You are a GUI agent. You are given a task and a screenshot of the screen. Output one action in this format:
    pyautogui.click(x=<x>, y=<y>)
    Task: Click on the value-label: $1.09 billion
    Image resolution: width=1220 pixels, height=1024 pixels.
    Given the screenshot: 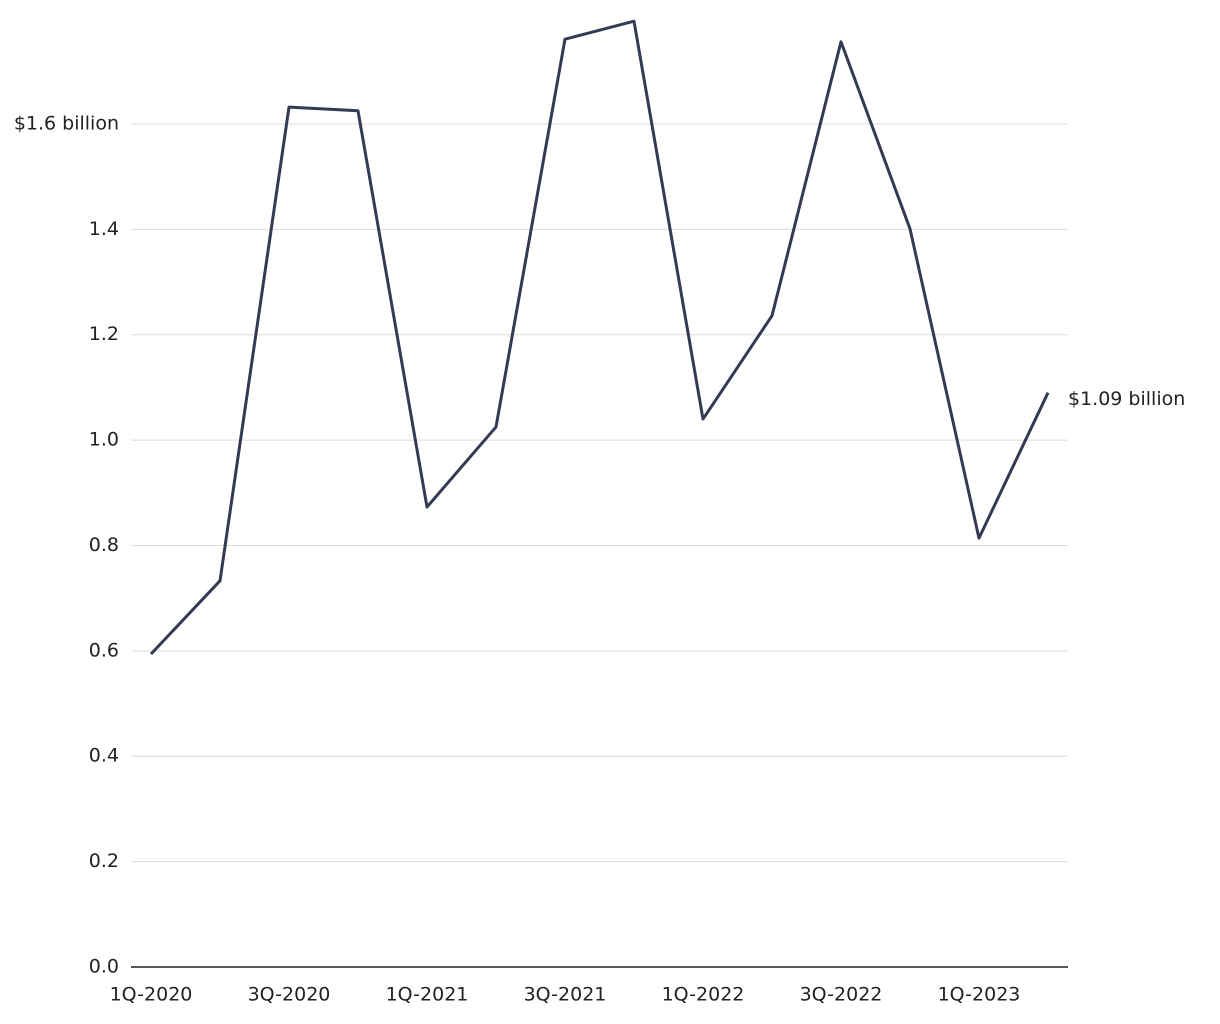 What is the action you would take?
    pyautogui.click(x=1126, y=399)
    